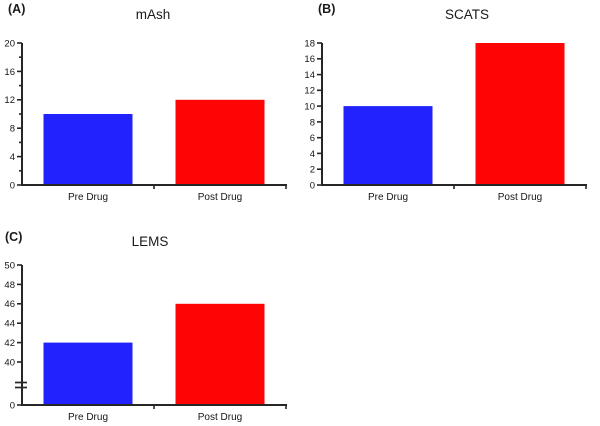  I want to click on y-tick-label: 50, so click(9, 265).